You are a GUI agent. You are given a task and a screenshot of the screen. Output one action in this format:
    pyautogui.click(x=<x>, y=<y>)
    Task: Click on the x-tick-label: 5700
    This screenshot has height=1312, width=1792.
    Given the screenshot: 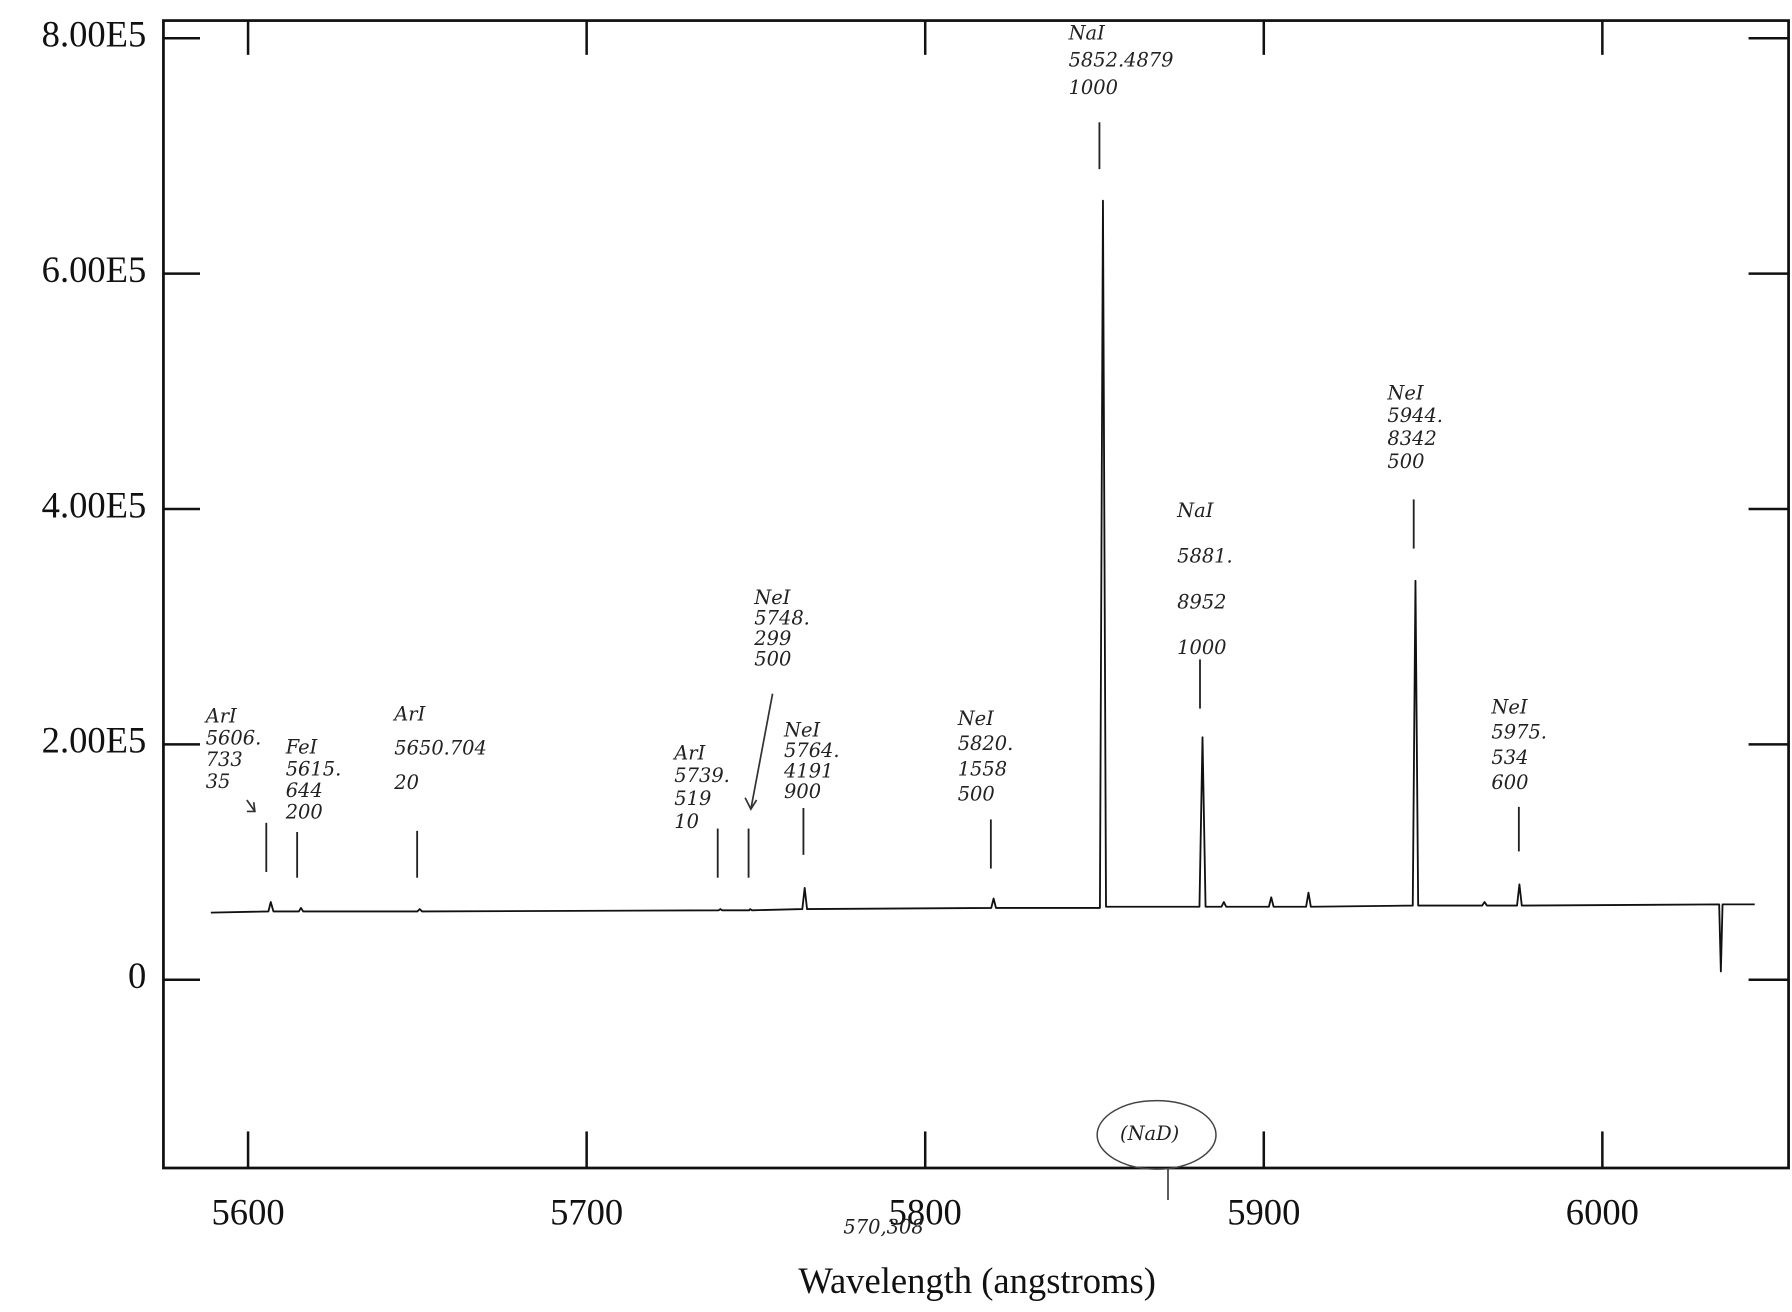 What is the action you would take?
    pyautogui.click(x=586, y=1211)
    